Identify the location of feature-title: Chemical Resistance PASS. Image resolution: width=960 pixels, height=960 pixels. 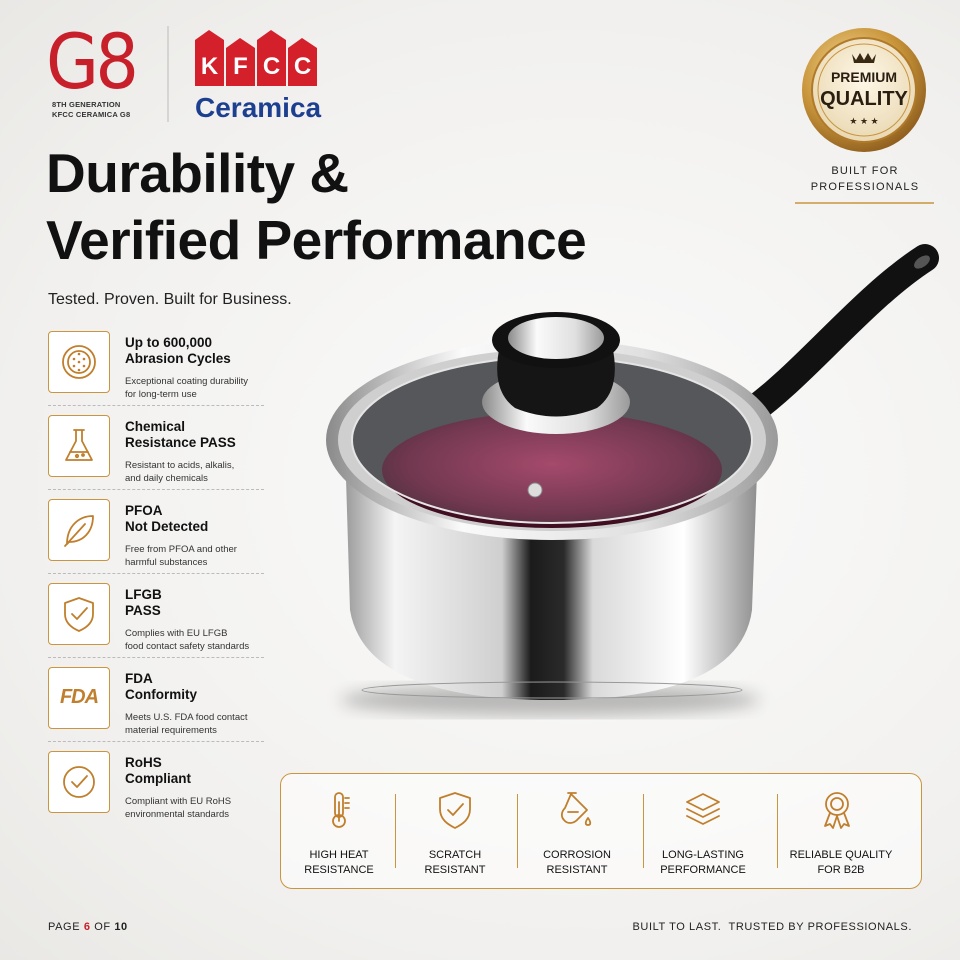
(180, 435).